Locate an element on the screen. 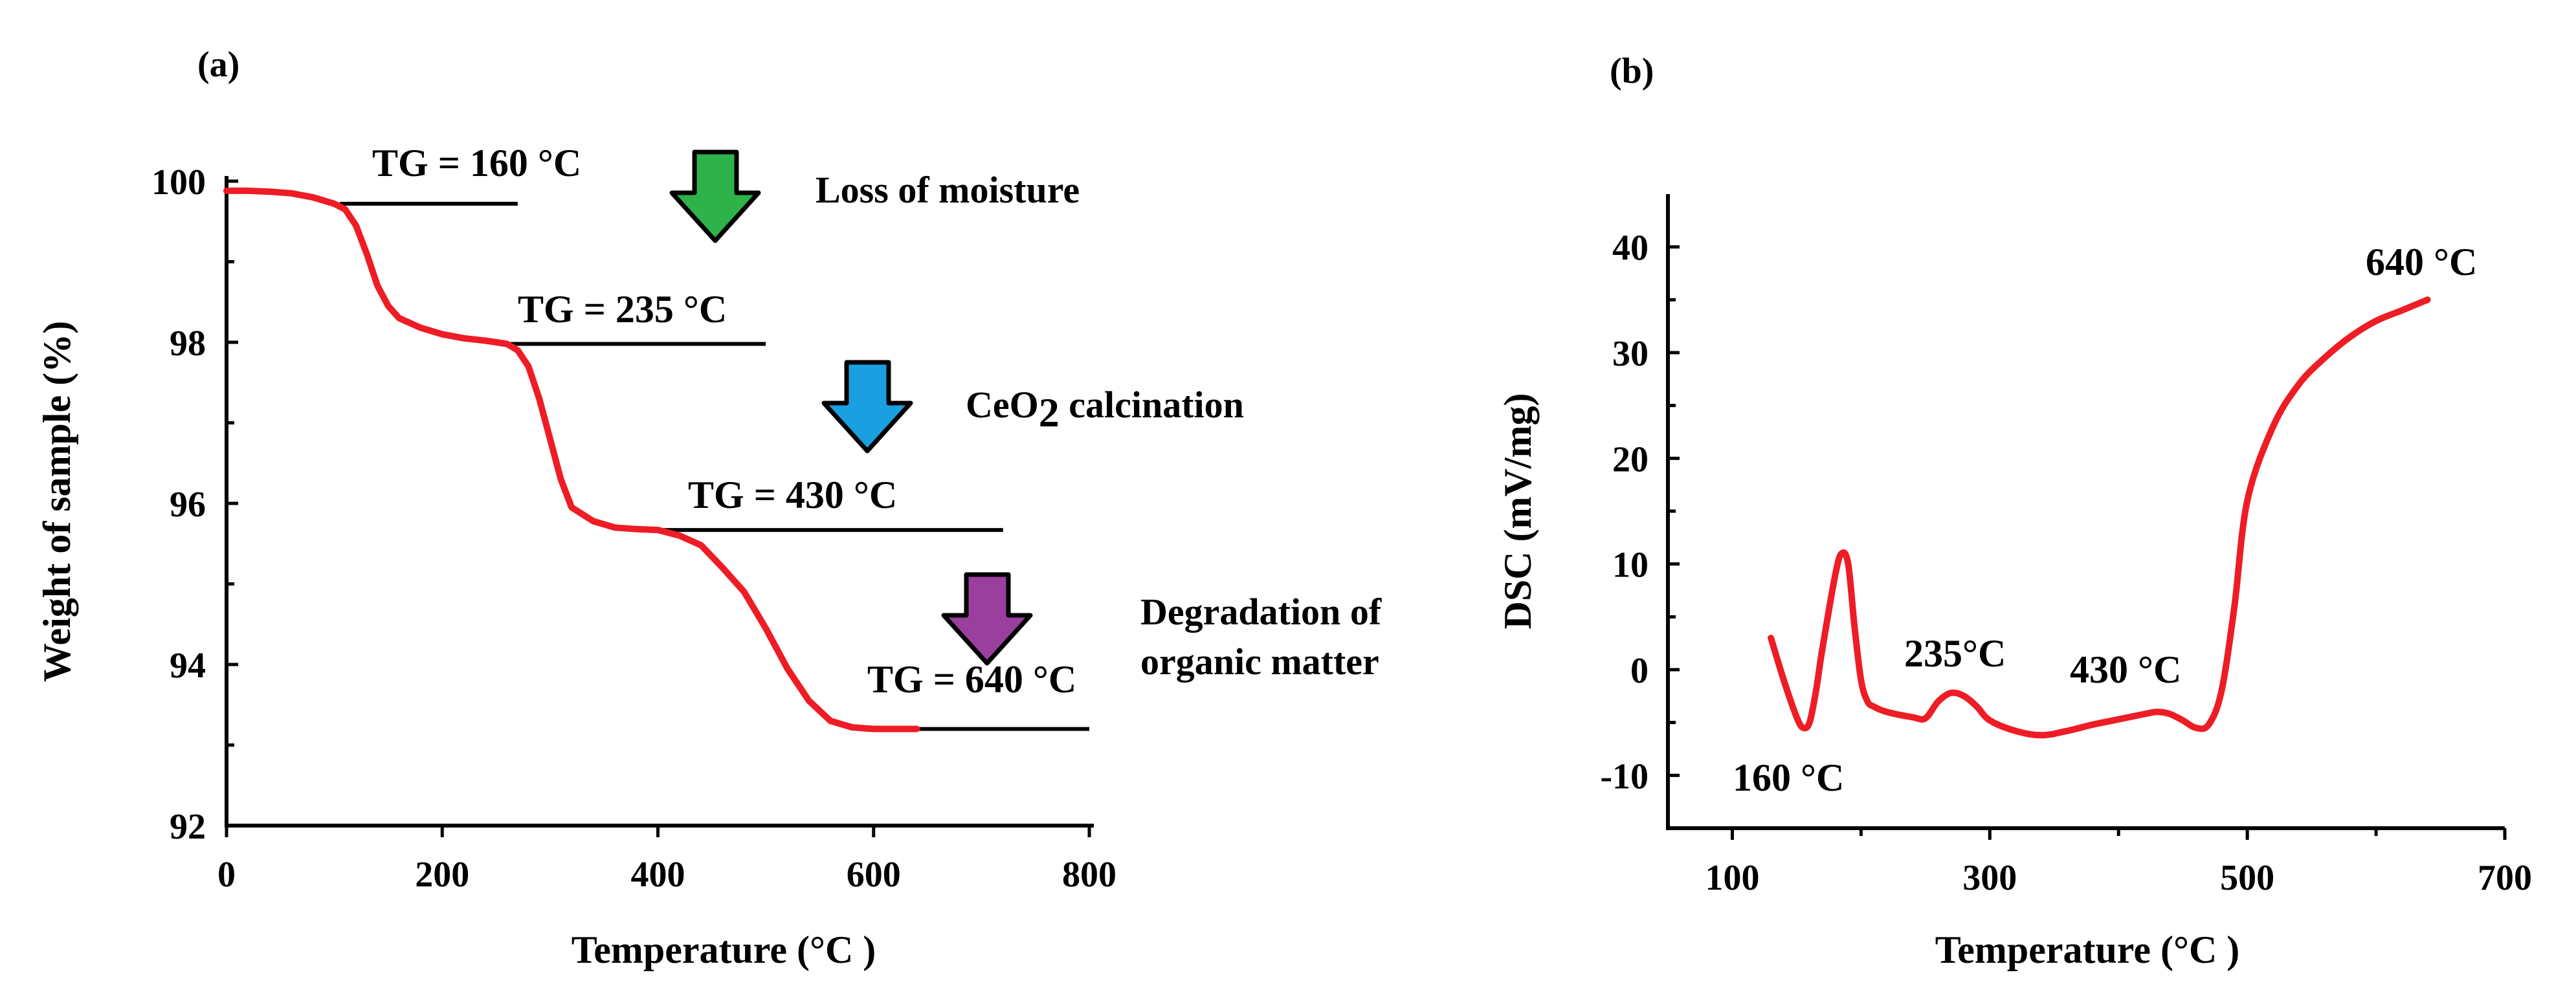  dsc-annotation-235: 235°C is located at coordinates (1955, 653).